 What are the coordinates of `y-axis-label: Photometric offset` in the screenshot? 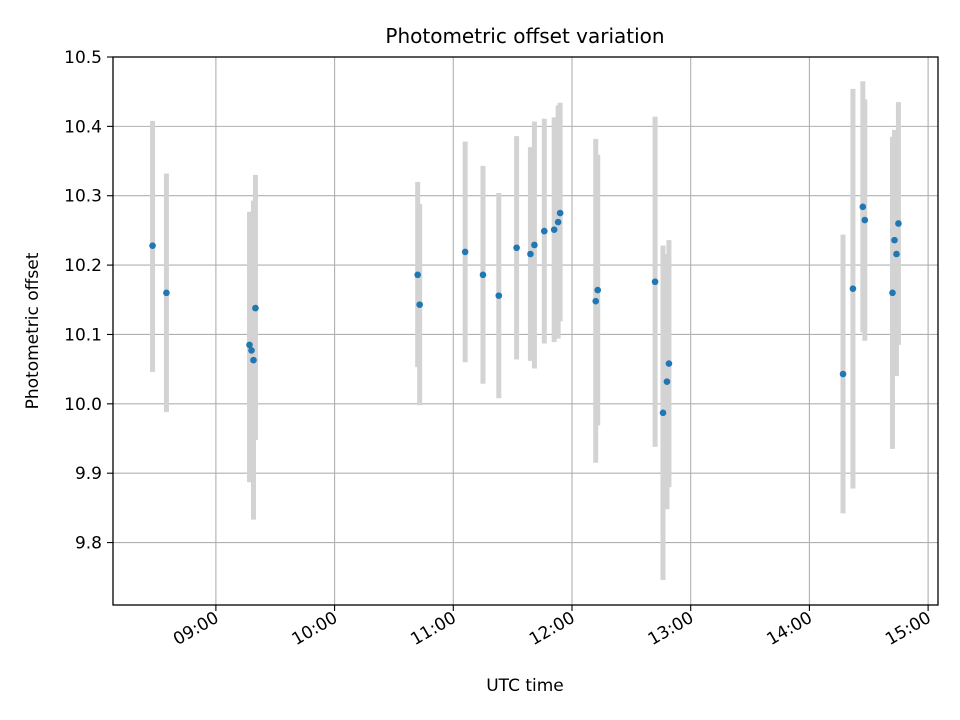 It's located at (33, 330).